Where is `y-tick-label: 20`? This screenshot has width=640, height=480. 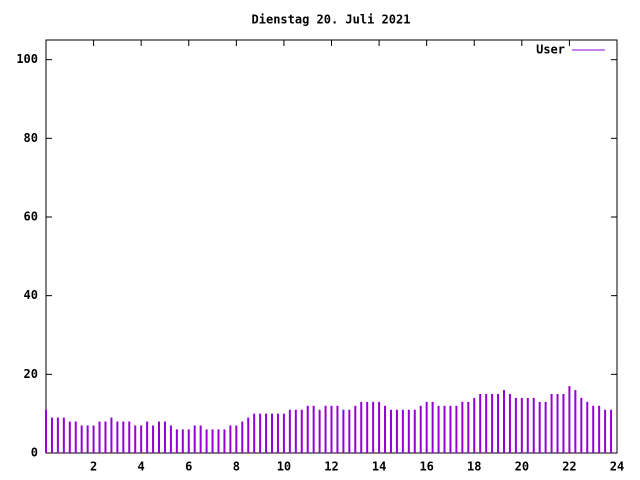 y-tick-label: 20 is located at coordinates (31, 374).